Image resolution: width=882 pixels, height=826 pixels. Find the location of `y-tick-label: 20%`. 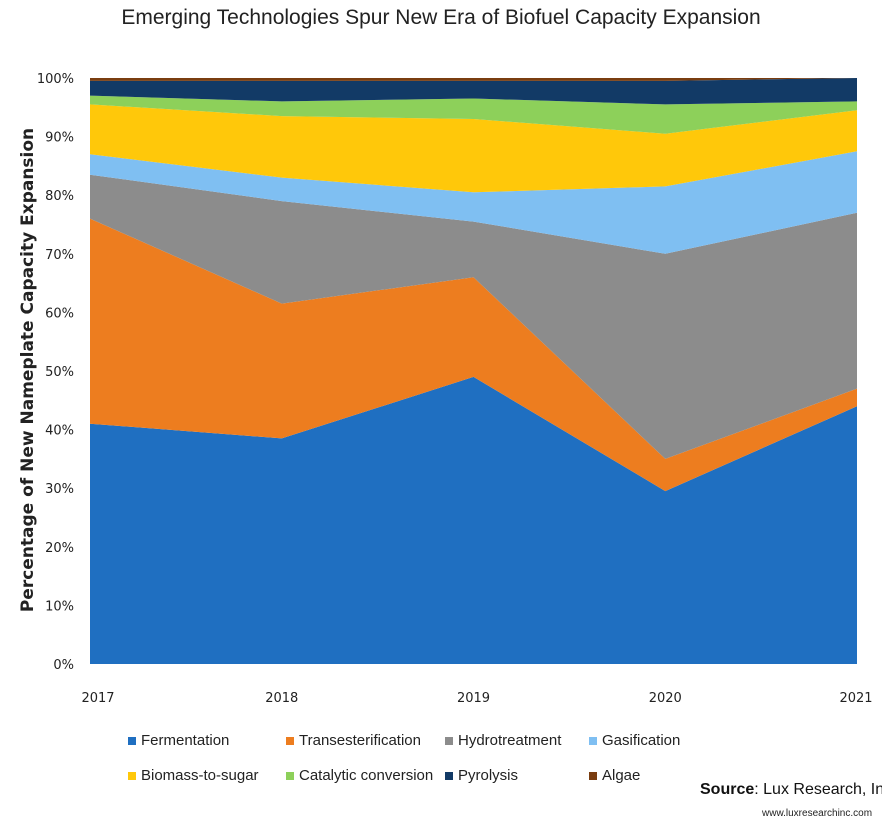

y-tick-label: 20% is located at coordinates (59, 548).